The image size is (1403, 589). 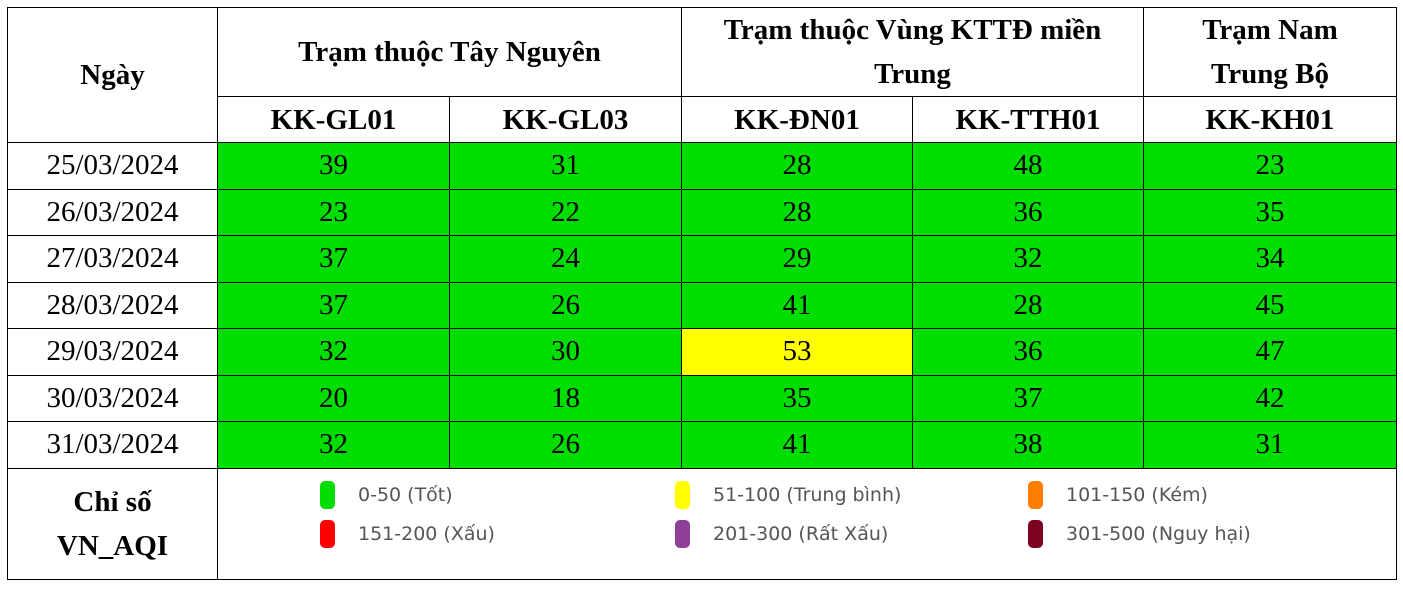 I want to click on station-header: KK-GL01, so click(x=333, y=119).